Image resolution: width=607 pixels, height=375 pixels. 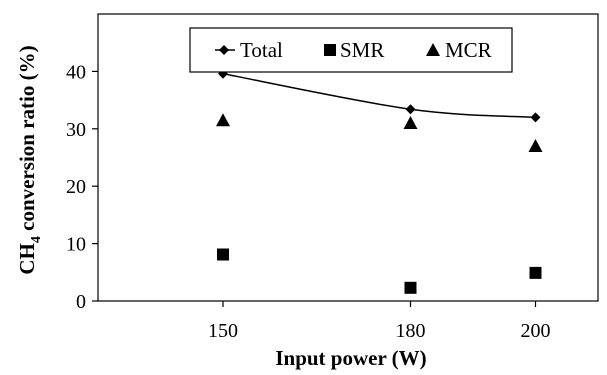 I want to click on x-tick-label: 180, so click(x=411, y=331).